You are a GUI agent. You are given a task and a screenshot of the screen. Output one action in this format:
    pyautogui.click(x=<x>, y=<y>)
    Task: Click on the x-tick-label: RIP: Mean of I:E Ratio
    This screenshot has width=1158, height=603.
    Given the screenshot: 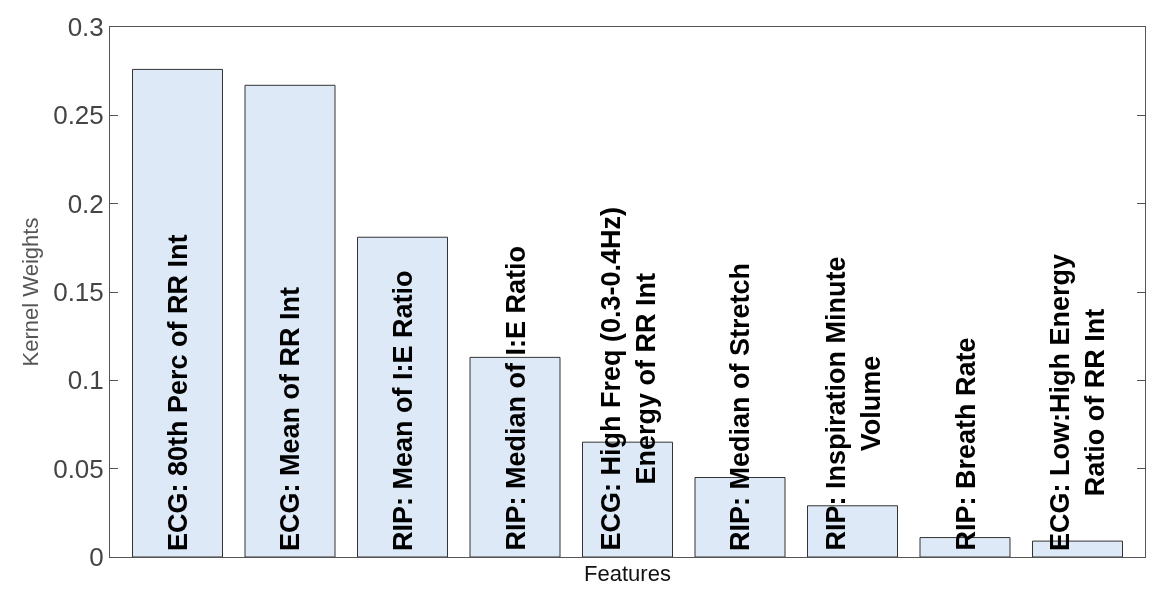 What is the action you would take?
    pyautogui.click(x=403, y=410)
    